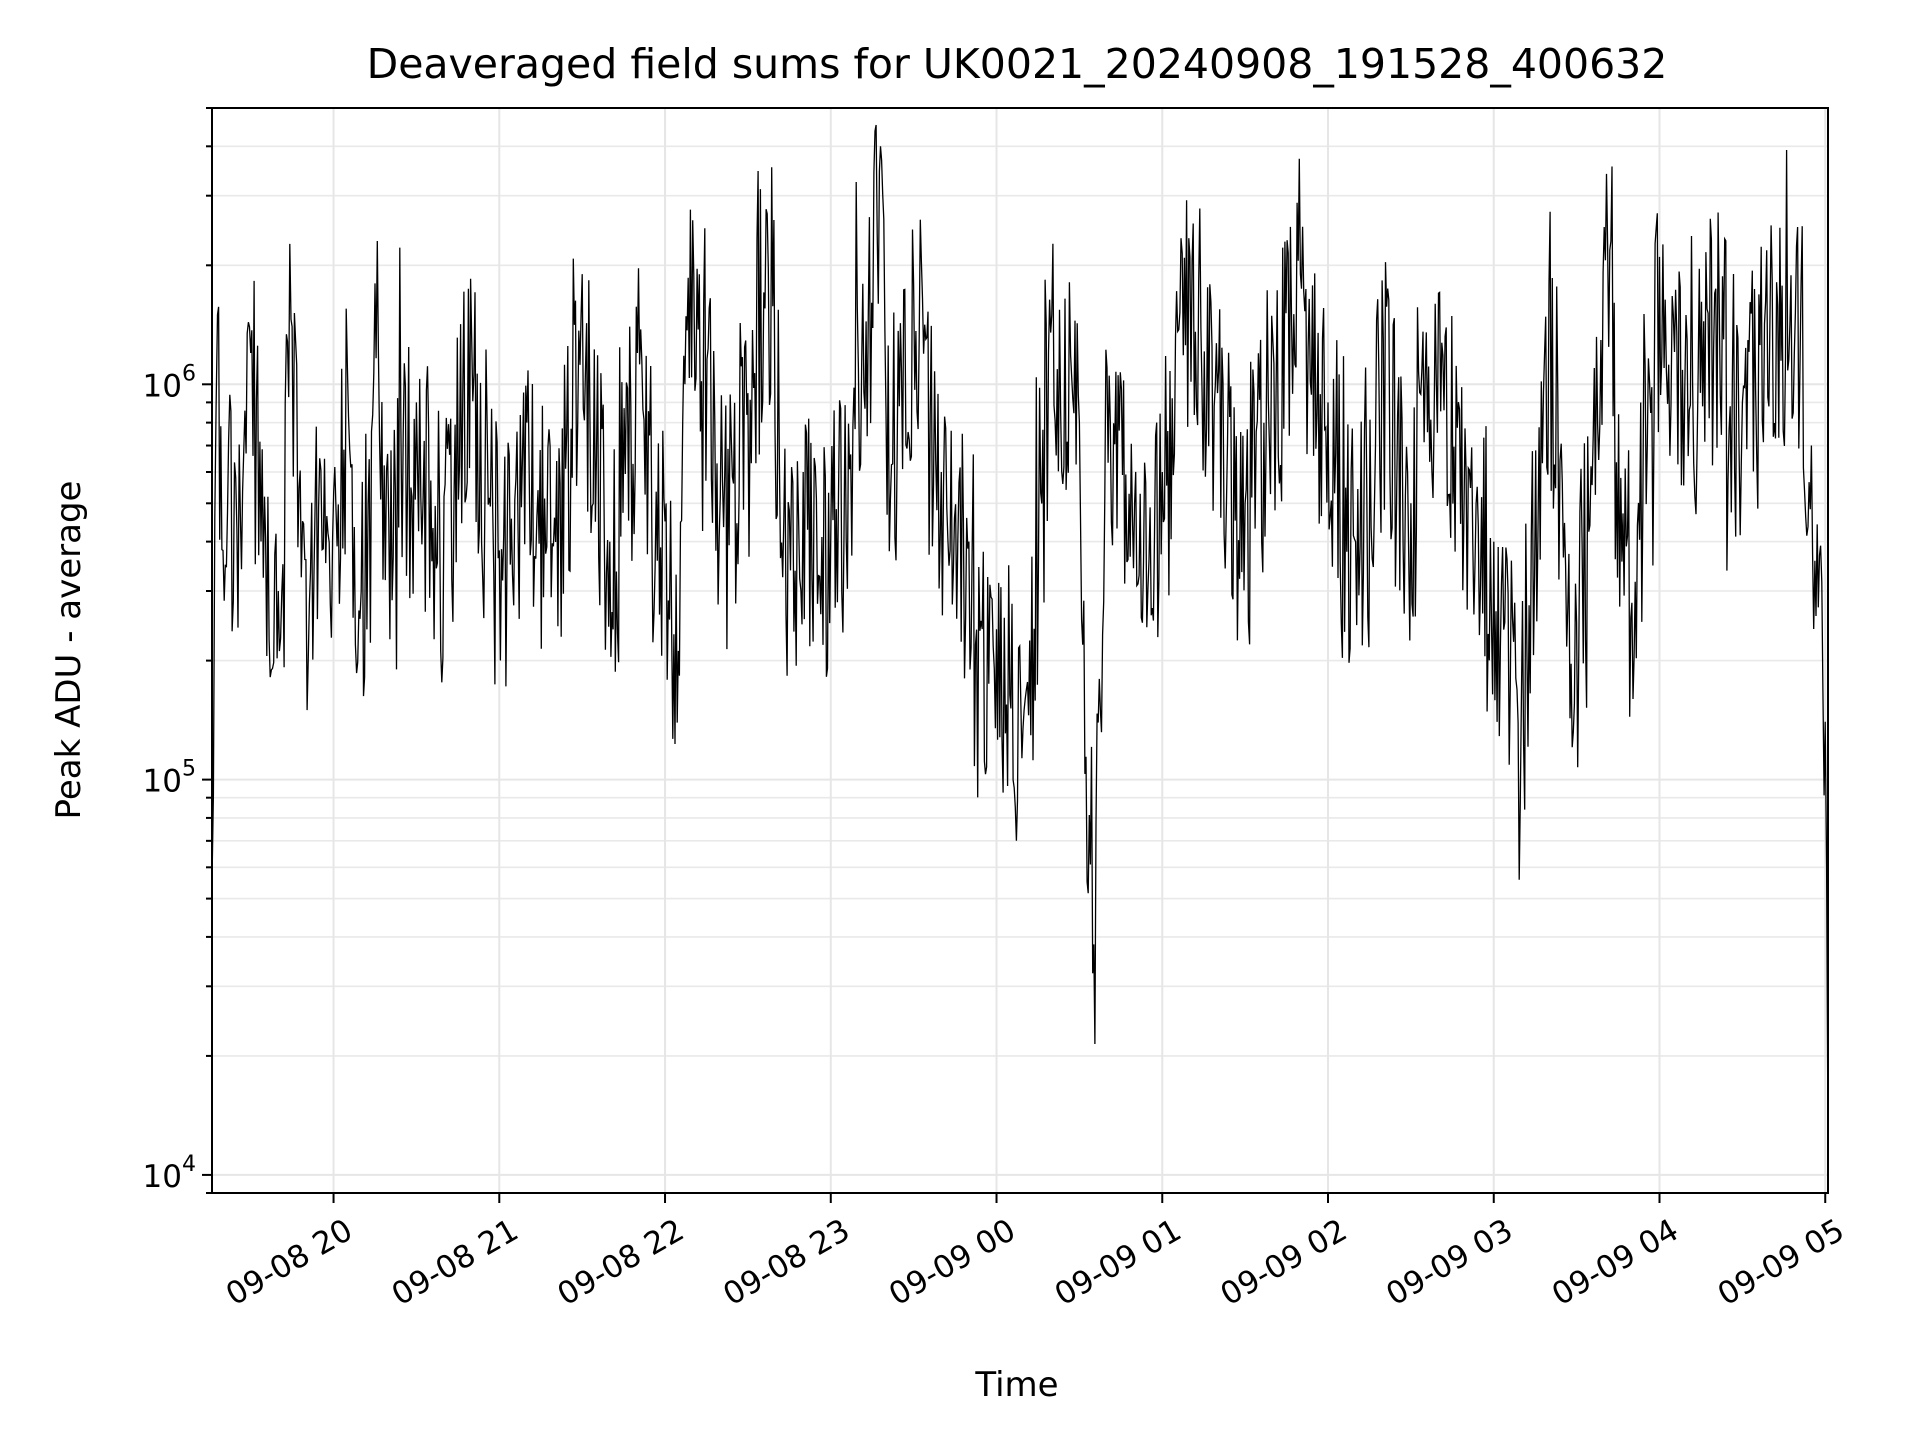  What do you see at coordinates (1016, 1385) in the screenshot?
I see `x-axis-label: Time` at bounding box center [1016, 1385].